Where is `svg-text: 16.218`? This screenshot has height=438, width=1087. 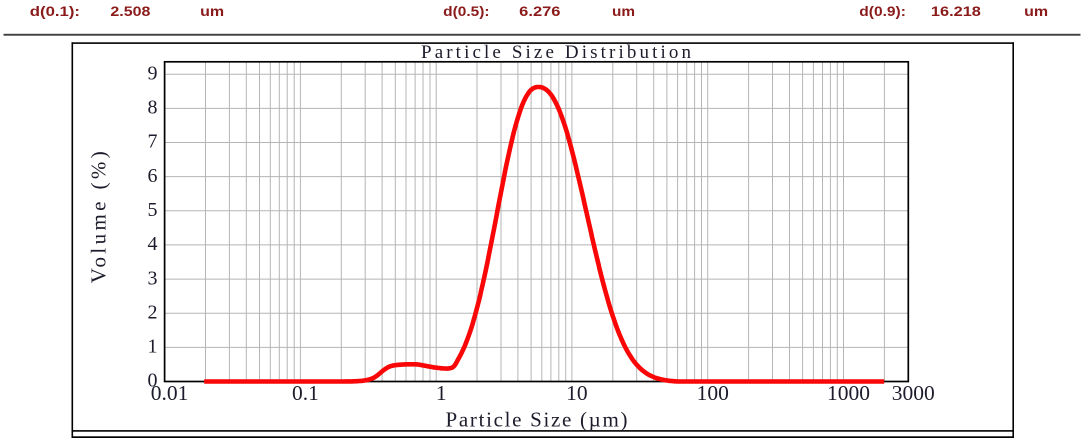 svg-text: 16.218 is located at coordinates (956, 11).